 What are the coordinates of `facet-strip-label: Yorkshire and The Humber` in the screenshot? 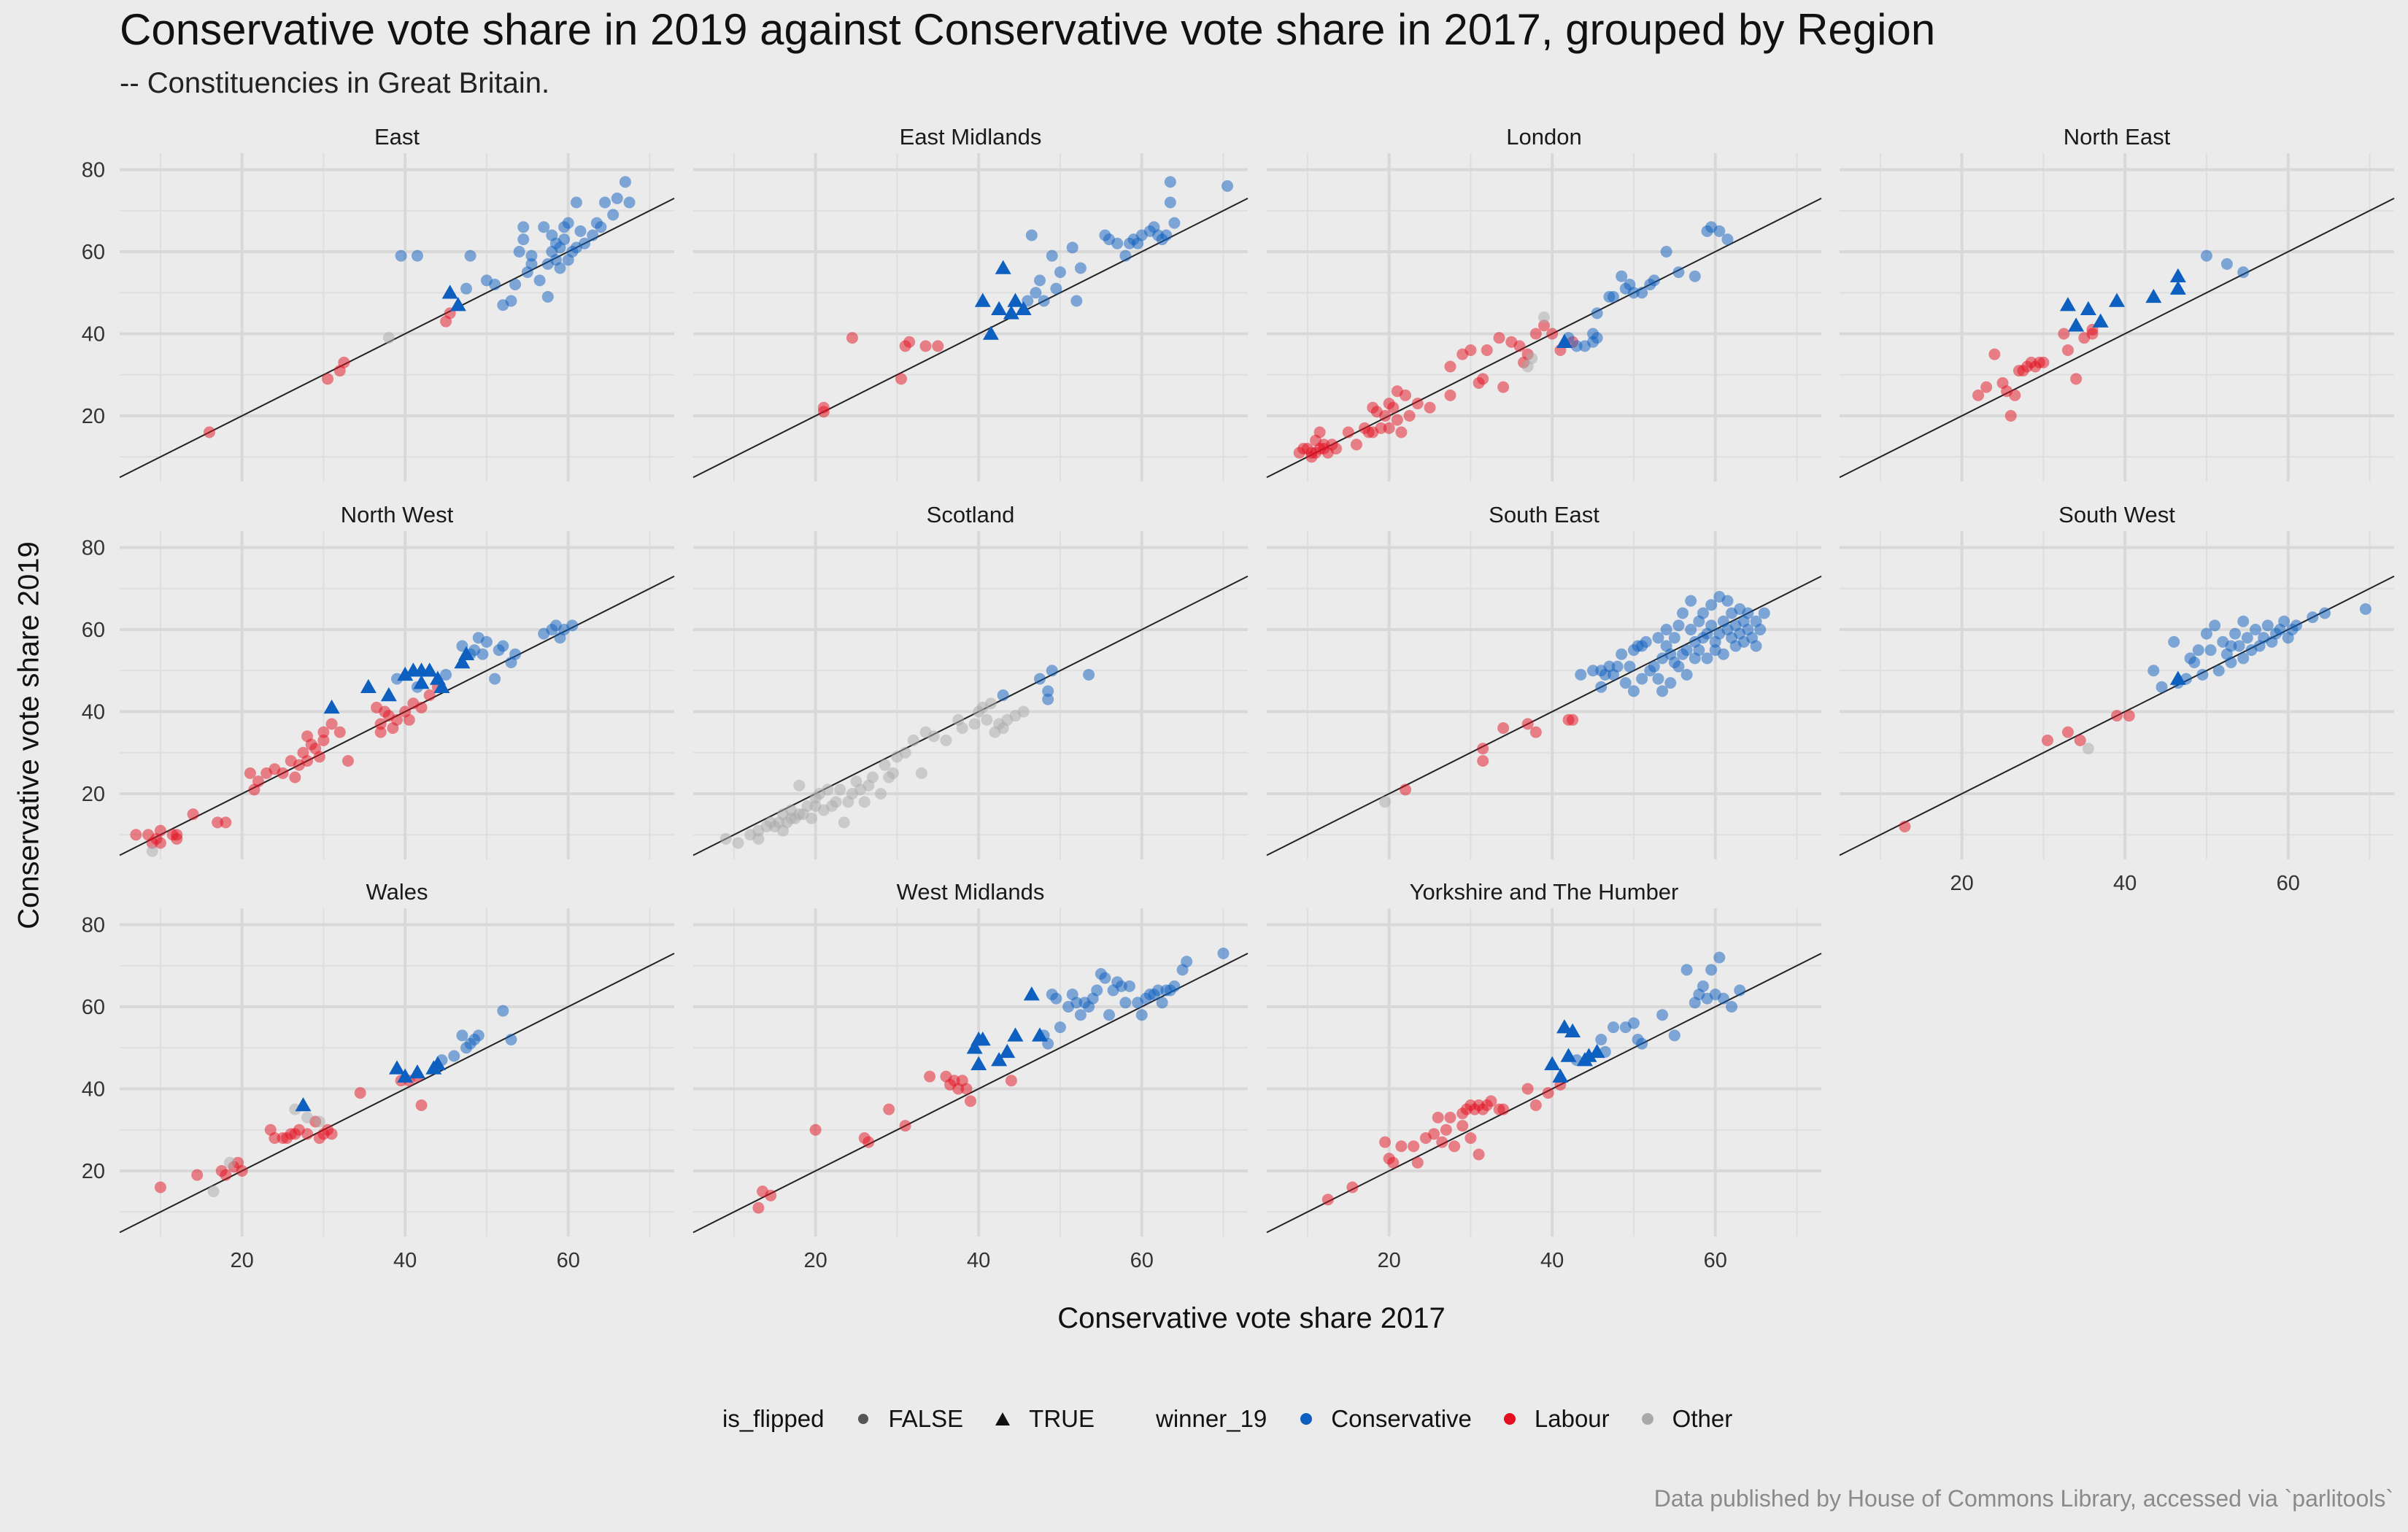 It's located at (1544, 892).